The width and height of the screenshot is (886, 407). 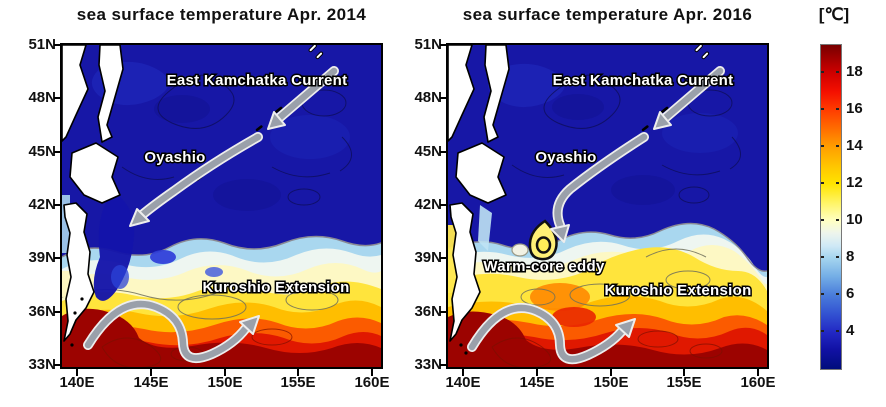 I want to click on colorbar-tick-label: 18, so click(x=854, y=71).